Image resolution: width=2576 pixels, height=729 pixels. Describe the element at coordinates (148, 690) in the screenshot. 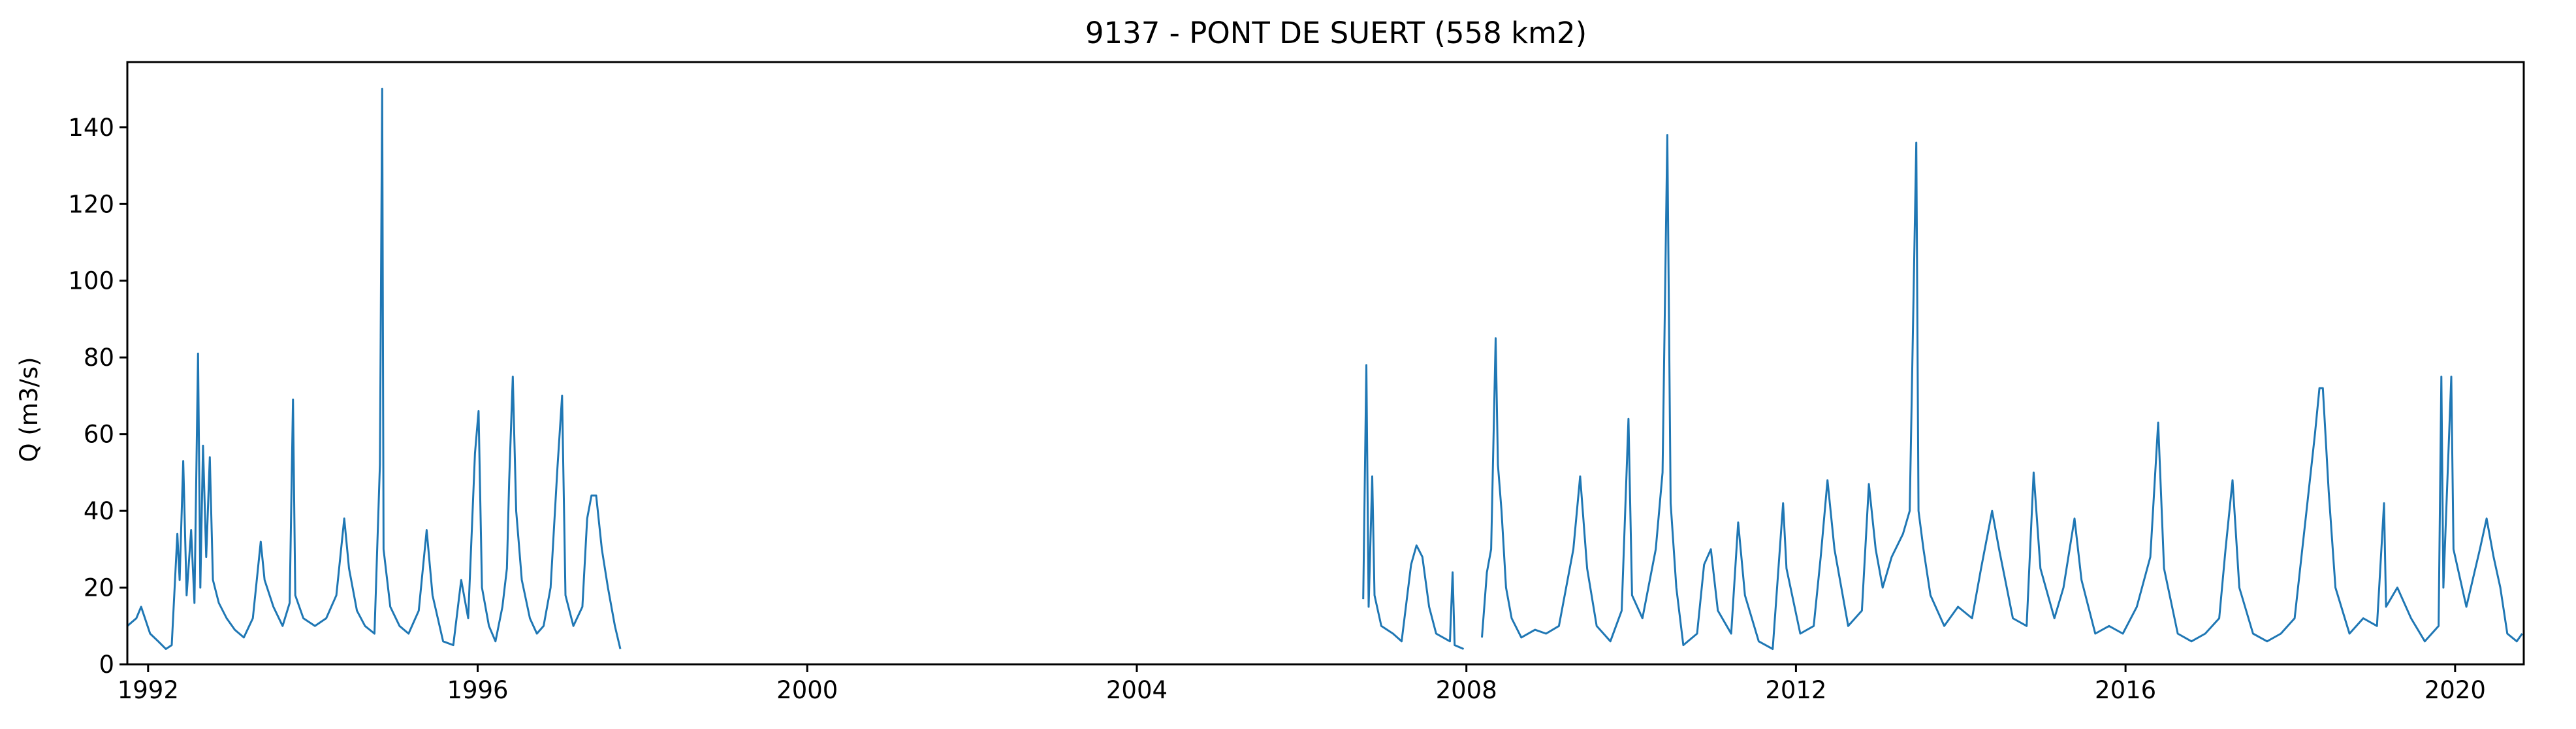

I see `x-tick-label: 1992` at that location.